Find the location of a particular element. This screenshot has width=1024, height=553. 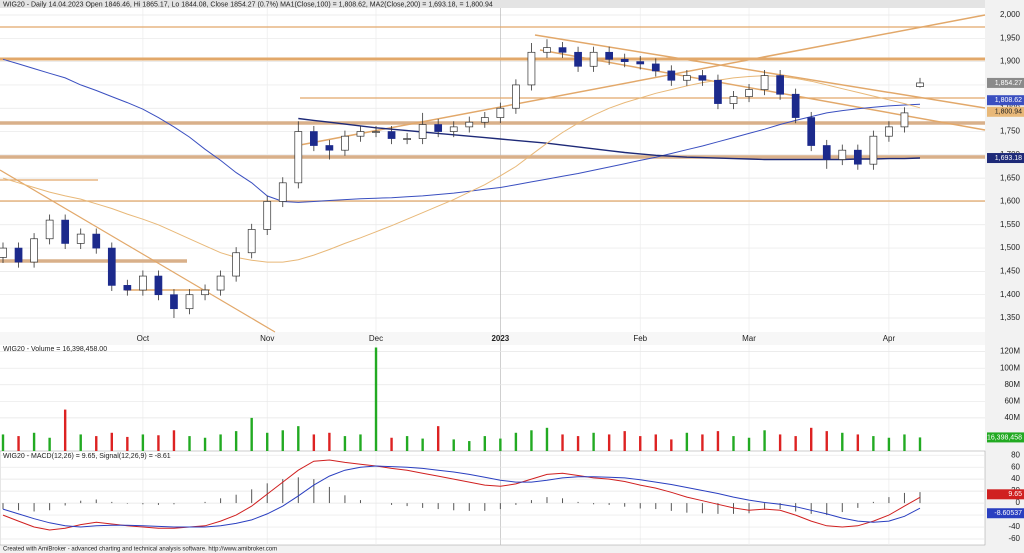

value-tag-label: 1,800.94 is located at coordinates (1008, 112).